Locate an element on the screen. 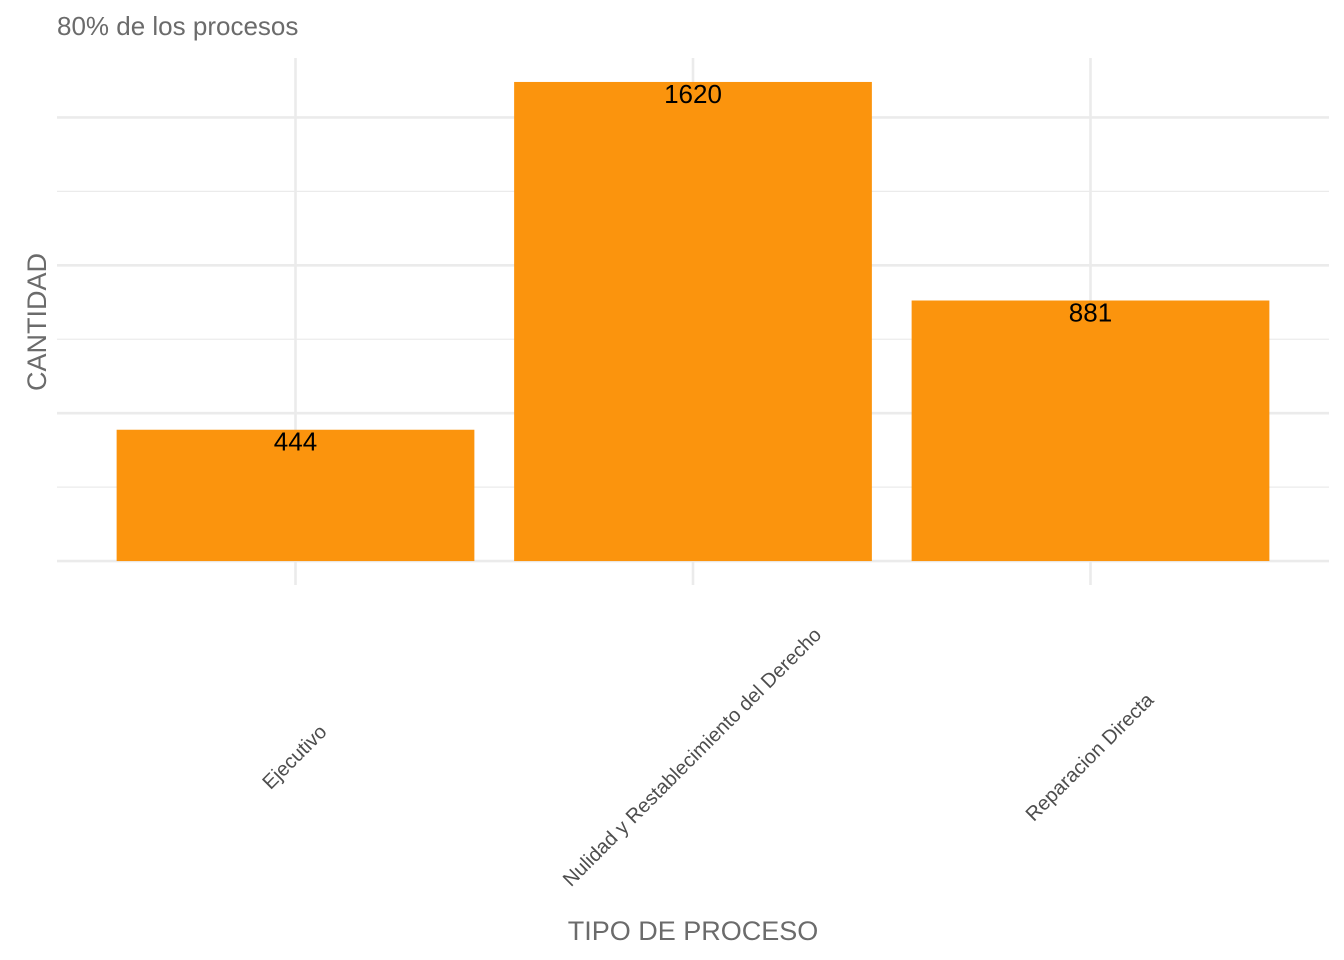 The width and height of the screenshot is (1344, 960). value-label: 1620 is located at coordinates (693, 94).